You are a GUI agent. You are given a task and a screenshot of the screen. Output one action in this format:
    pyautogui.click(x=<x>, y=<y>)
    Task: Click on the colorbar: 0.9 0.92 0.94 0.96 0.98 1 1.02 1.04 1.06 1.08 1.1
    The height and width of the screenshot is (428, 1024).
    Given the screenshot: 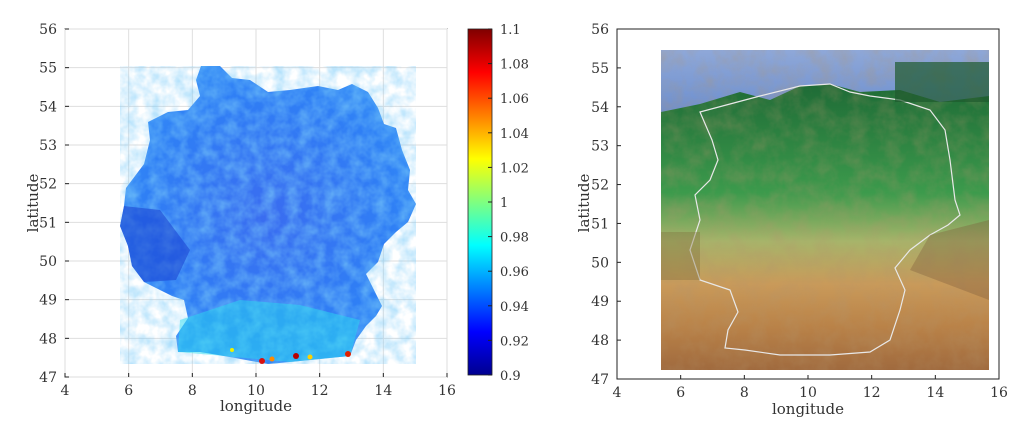 What is the action you would take?
    pyautogui.click(x=498, y=203)
    